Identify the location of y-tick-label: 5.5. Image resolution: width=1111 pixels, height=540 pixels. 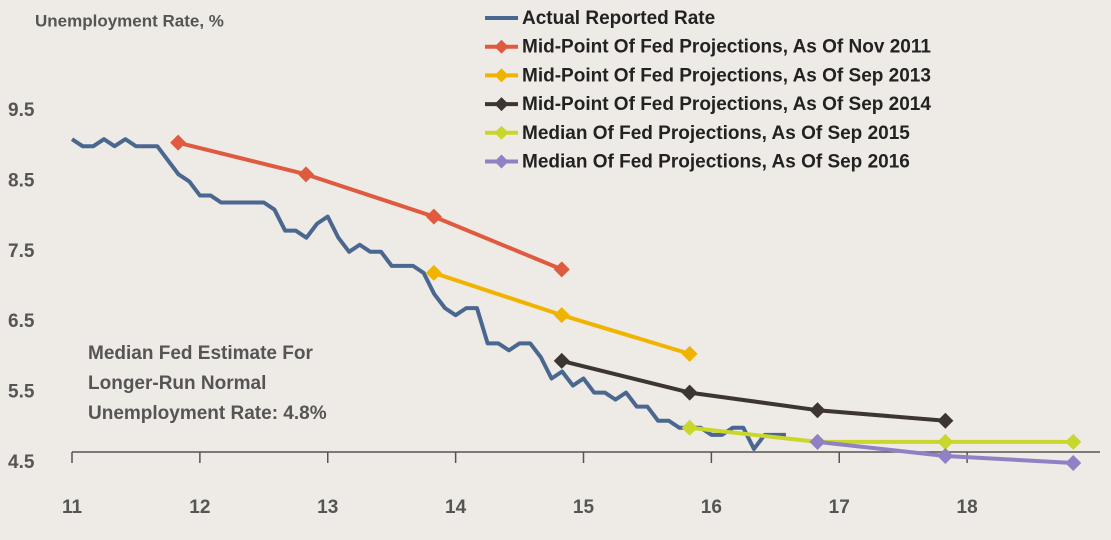
(21, 392).